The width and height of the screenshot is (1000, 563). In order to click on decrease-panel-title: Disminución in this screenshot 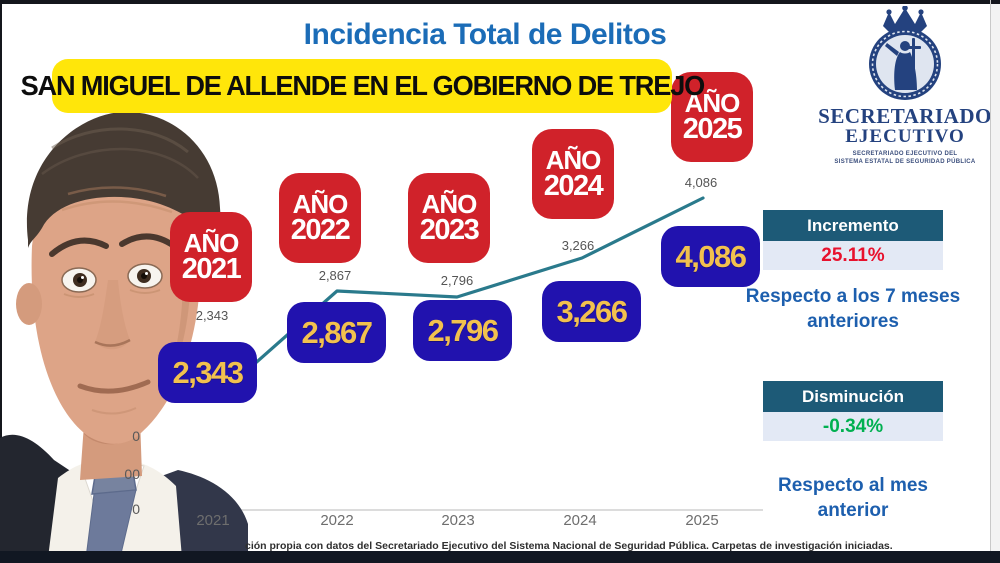, I will do `click(853, 396)`.